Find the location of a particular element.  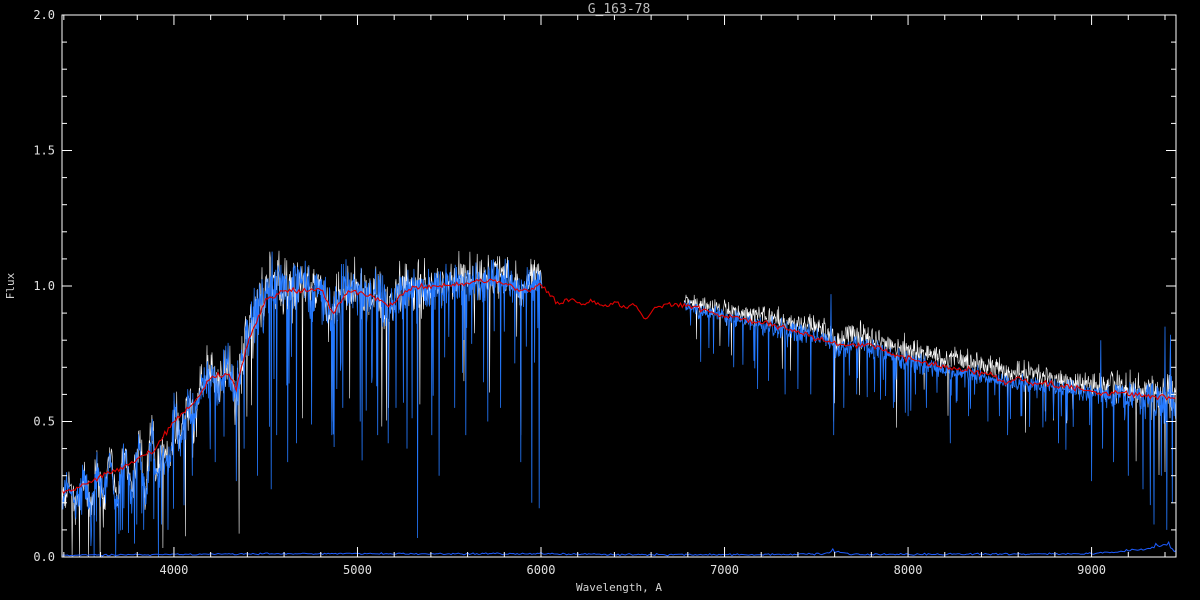

x-tick-label: 8000 is located at coordinates (908, 570).